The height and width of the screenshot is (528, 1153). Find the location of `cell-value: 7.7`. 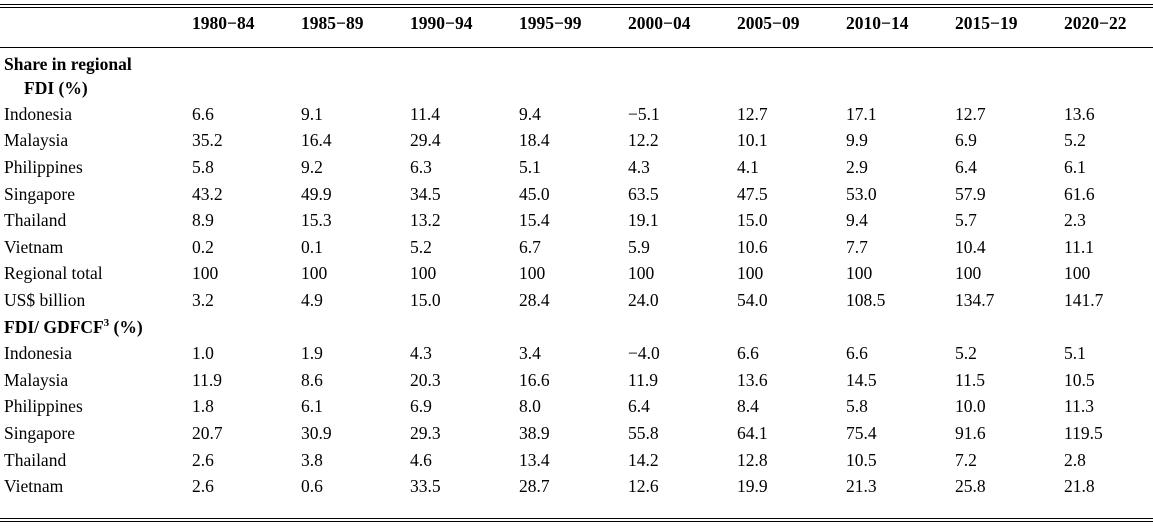

cell-value: 7.7 is located at coordinates (857, 246).